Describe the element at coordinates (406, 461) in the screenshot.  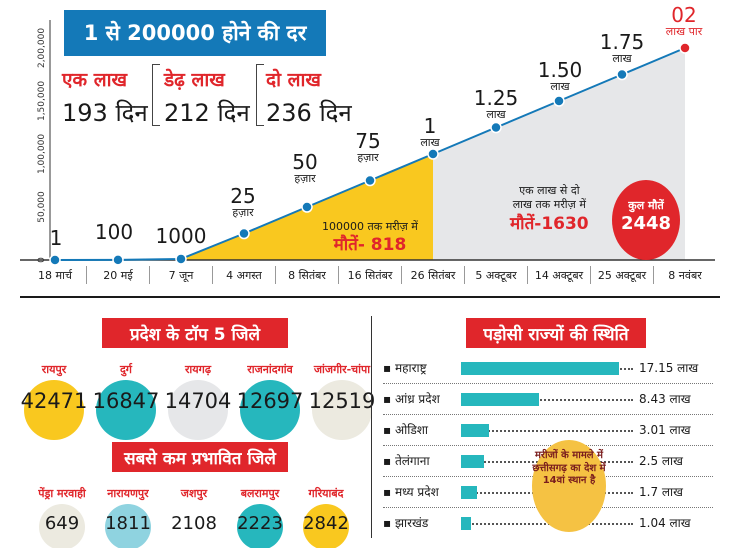
I see `state-name: ▪ तेलंगाना` at that location.